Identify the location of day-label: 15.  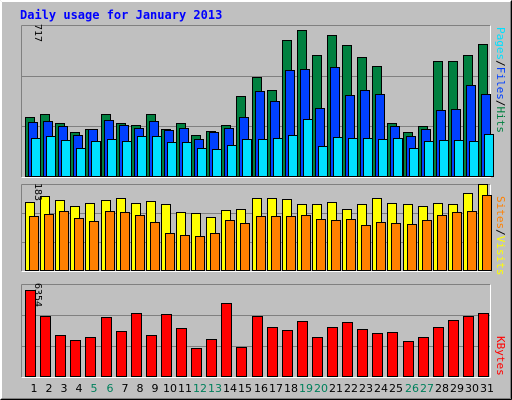
(245, 388).